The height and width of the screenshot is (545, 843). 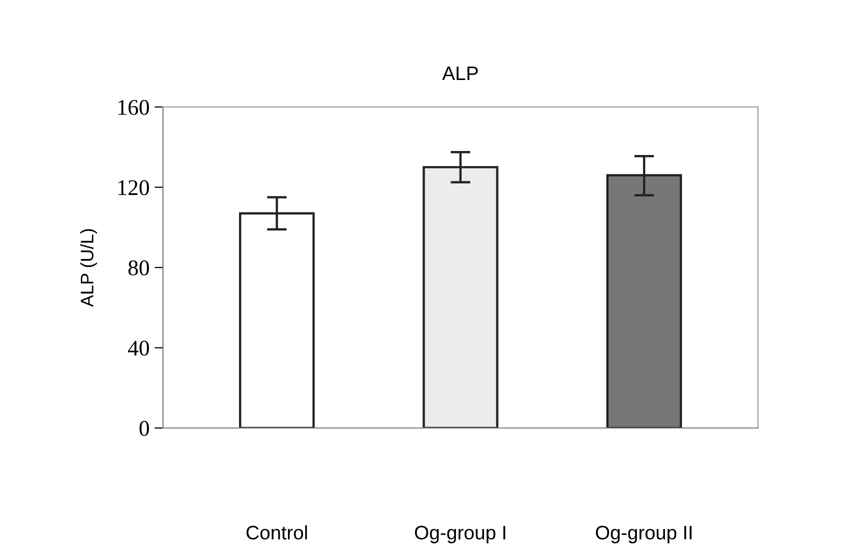 What do you see at coordinates (138, 348) in the screenshot?
I see `y-tick-label: 40` at bounding box center [138, 348].